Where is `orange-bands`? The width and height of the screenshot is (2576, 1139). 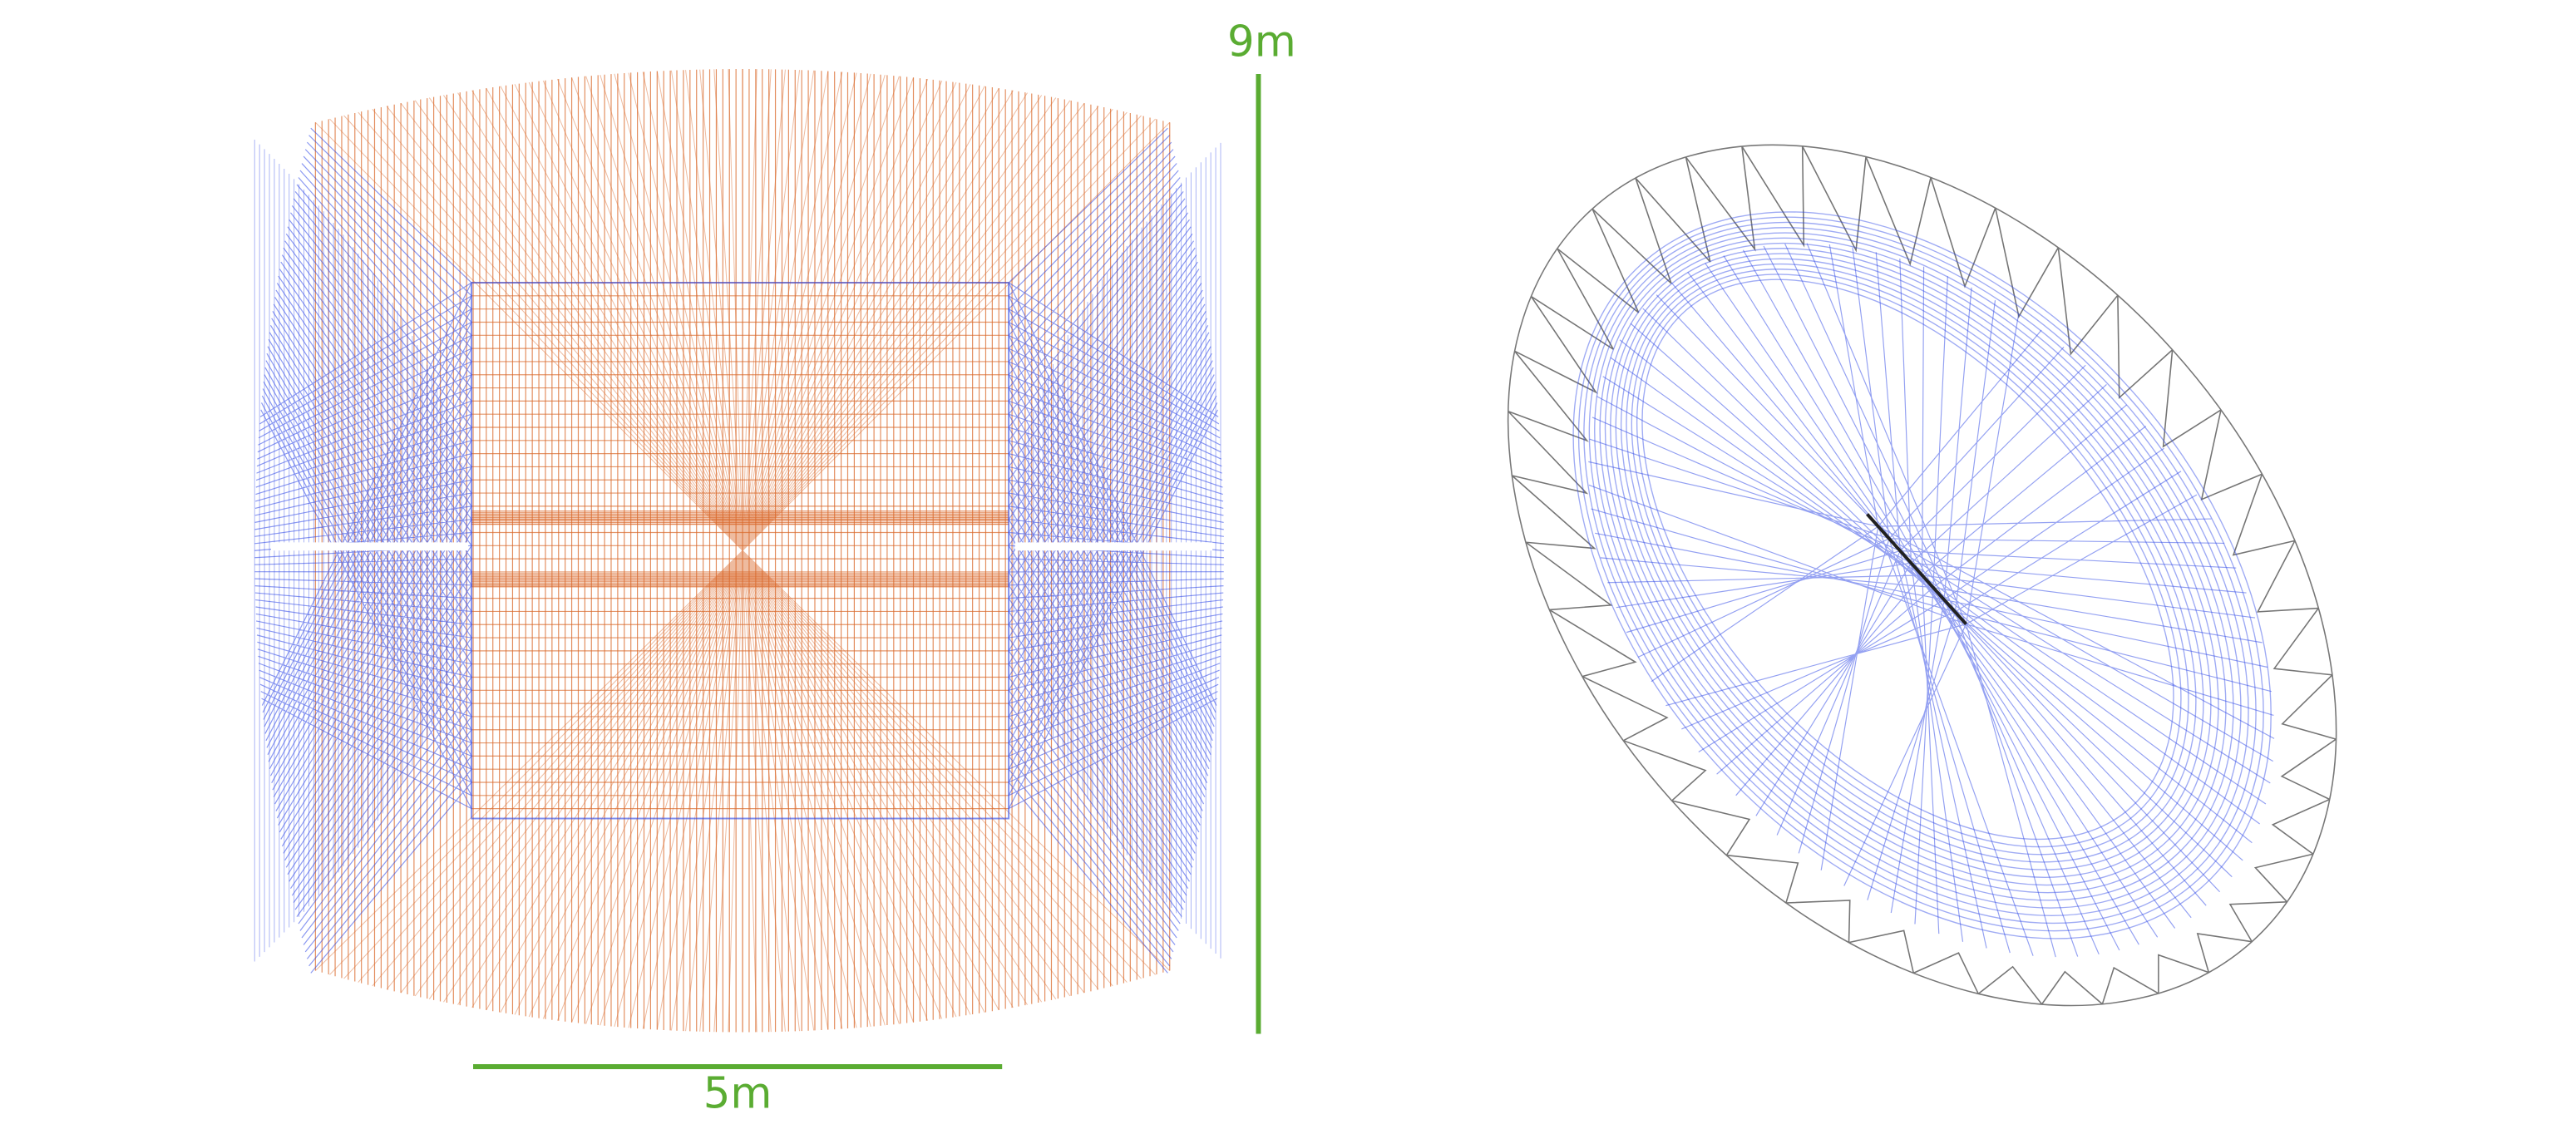 orange-bands is located at coordinates (740, 549).